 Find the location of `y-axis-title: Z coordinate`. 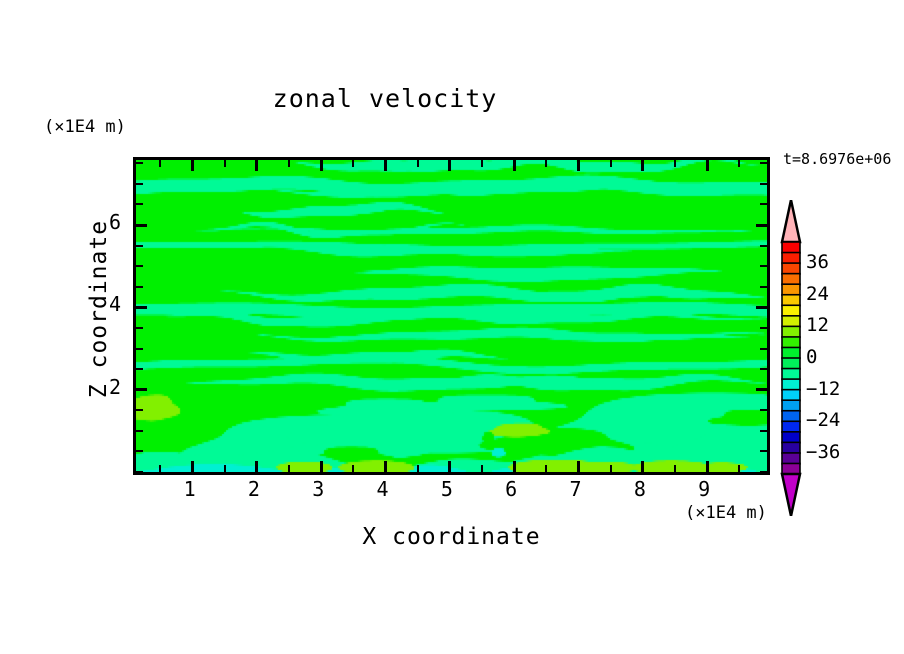

y-axis-title: Z coordinate is located at coordinates (99, 309).